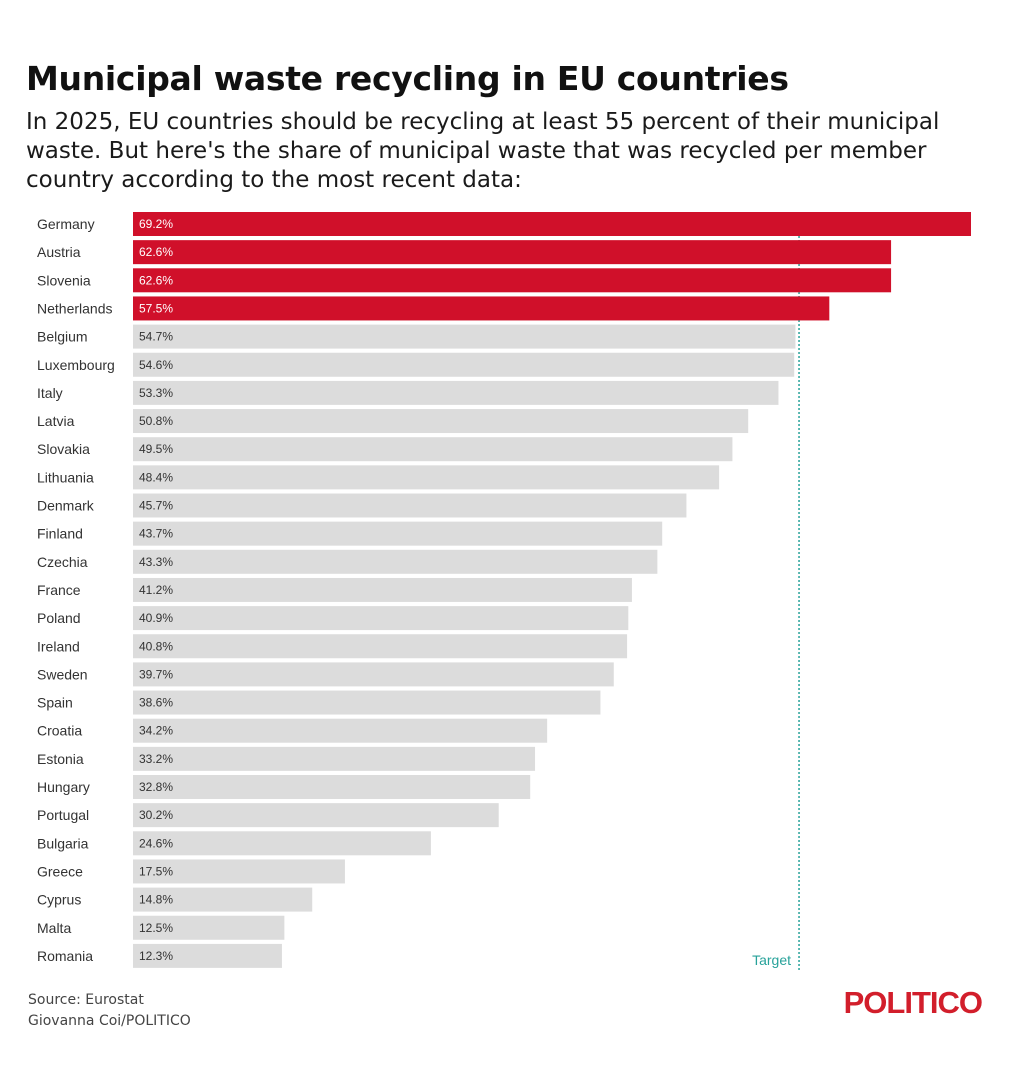 The height and width of the screenshot is (1080, 1034). Describe the element at coordinates (156, 815) in the screenshot. I see `value-label: 30.2%` at that location.